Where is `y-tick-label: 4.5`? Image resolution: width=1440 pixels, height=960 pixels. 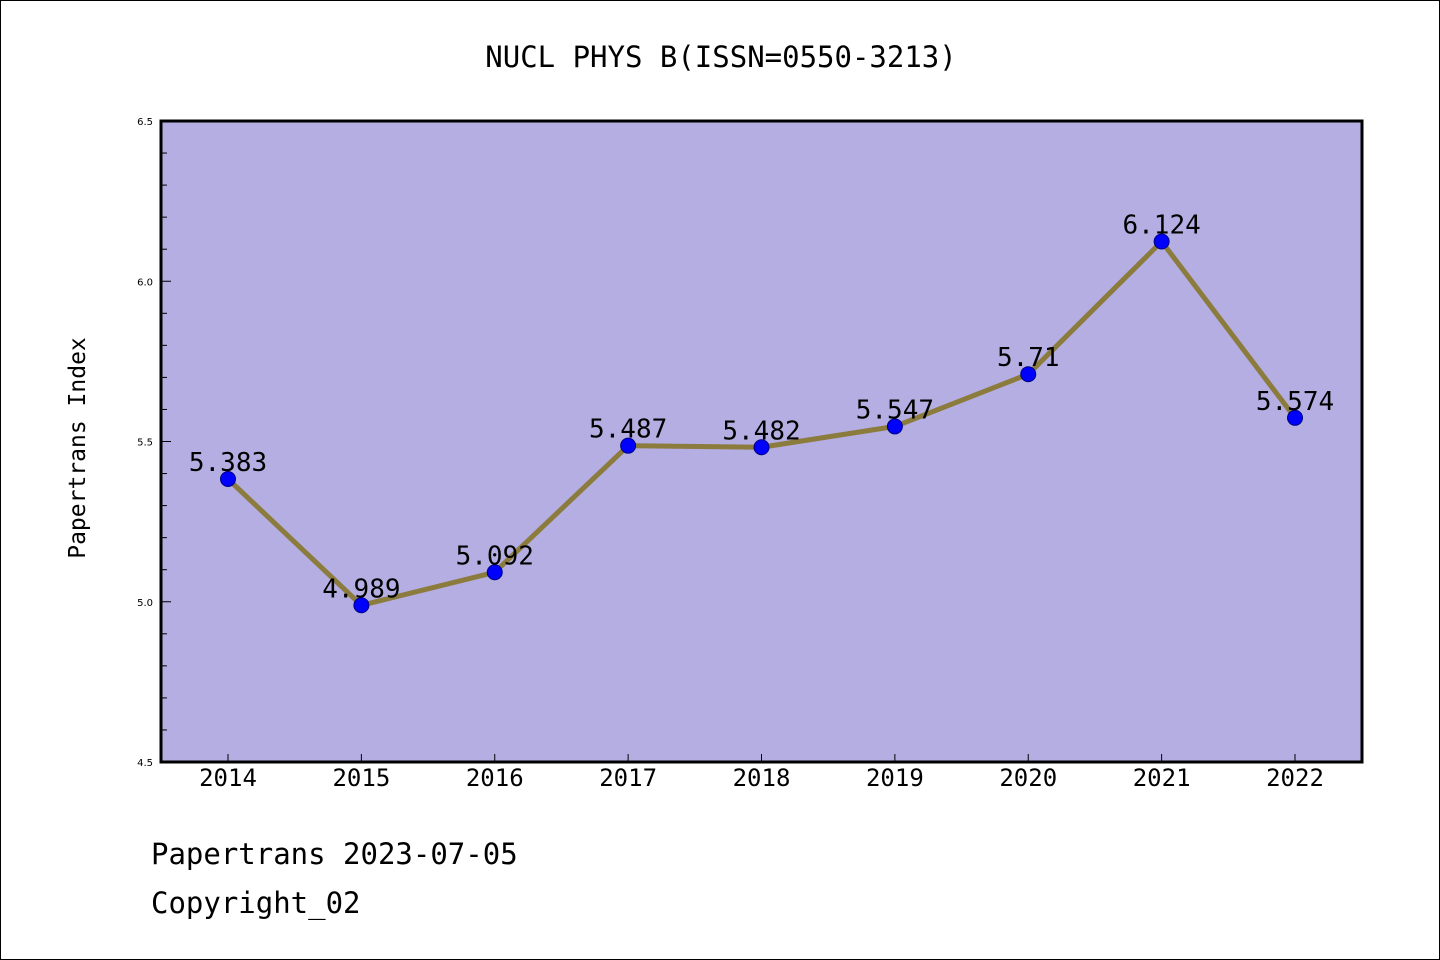 y-tick-label: 4.5 is located at coordinates (145, 763).